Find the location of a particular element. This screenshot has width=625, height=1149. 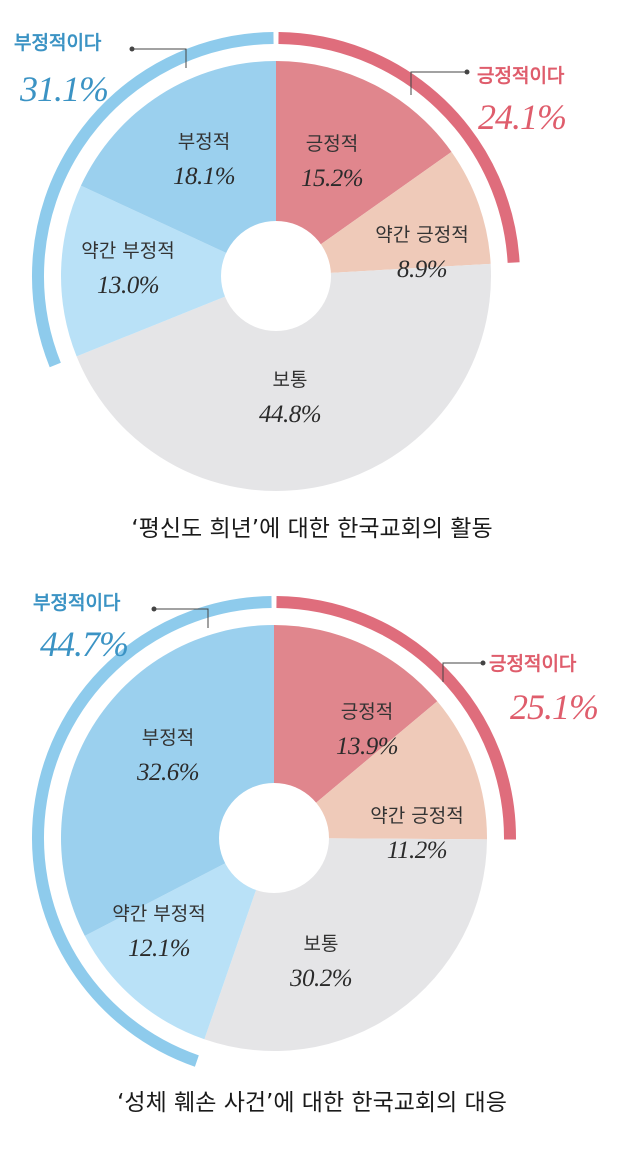

negative-group-value: 44.7% is located at coordinates (84, 644).